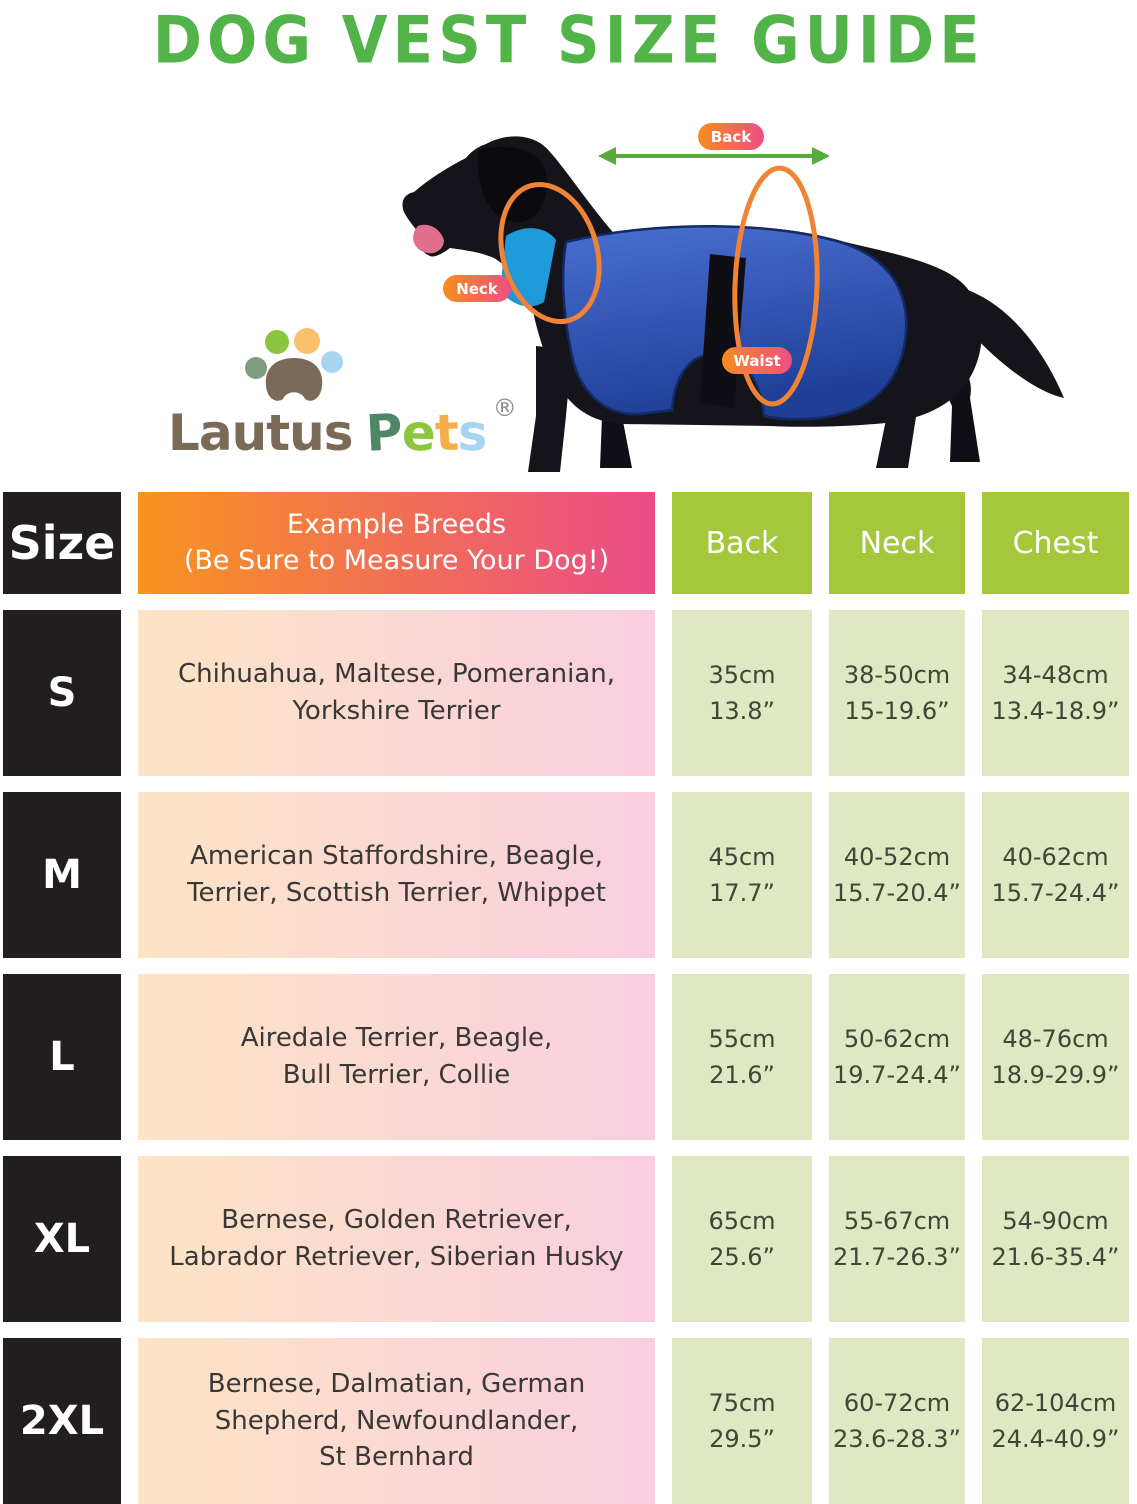 The image size is (1137, 1504). Describe the element at coordinates (742, 1057) in the screenshot. I see `back-cell: 55cm 21.6”` at that location.